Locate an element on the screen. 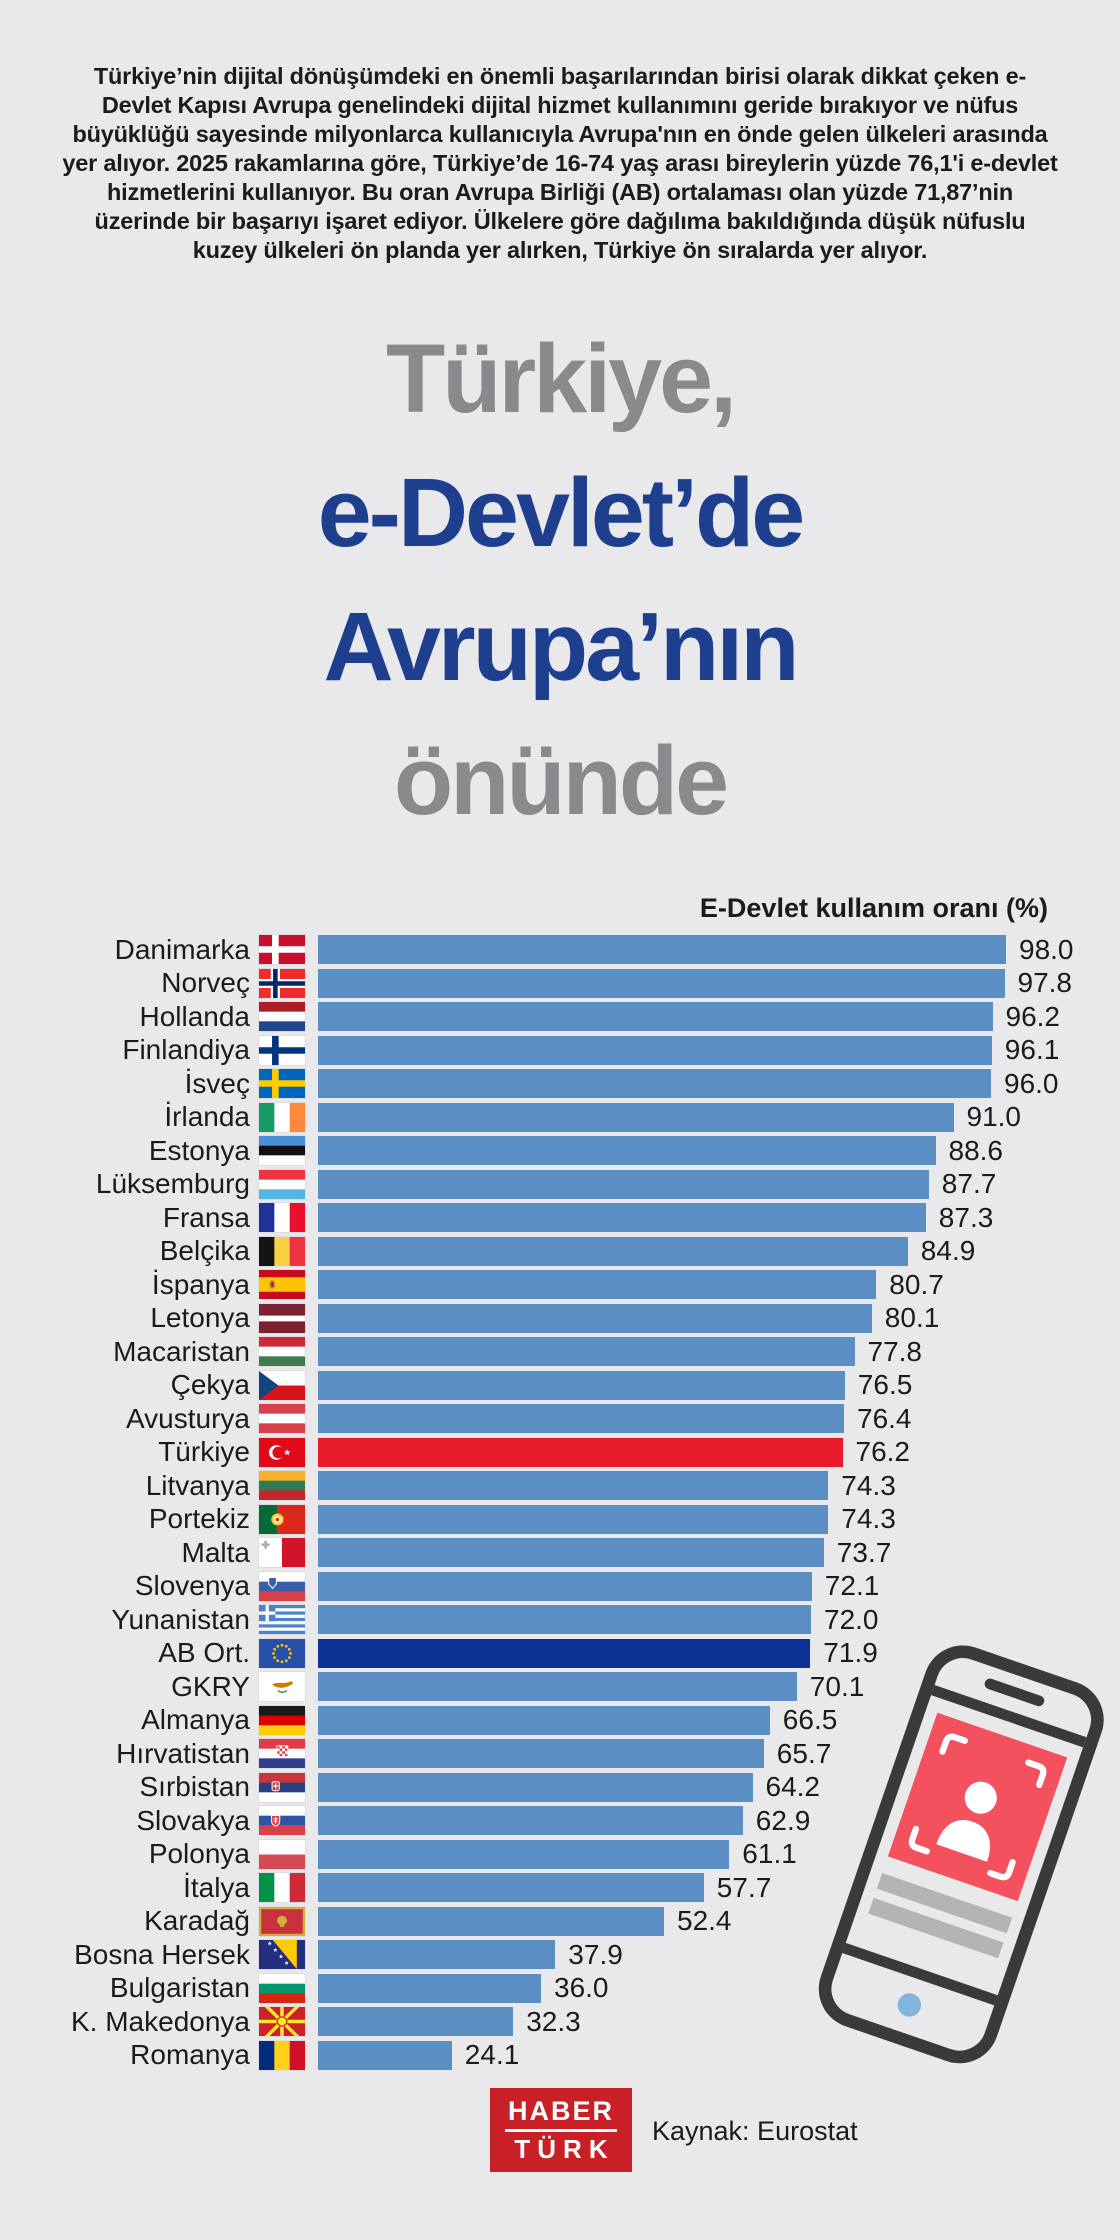  bar-slovakya is located at coordinates (530, 1821).